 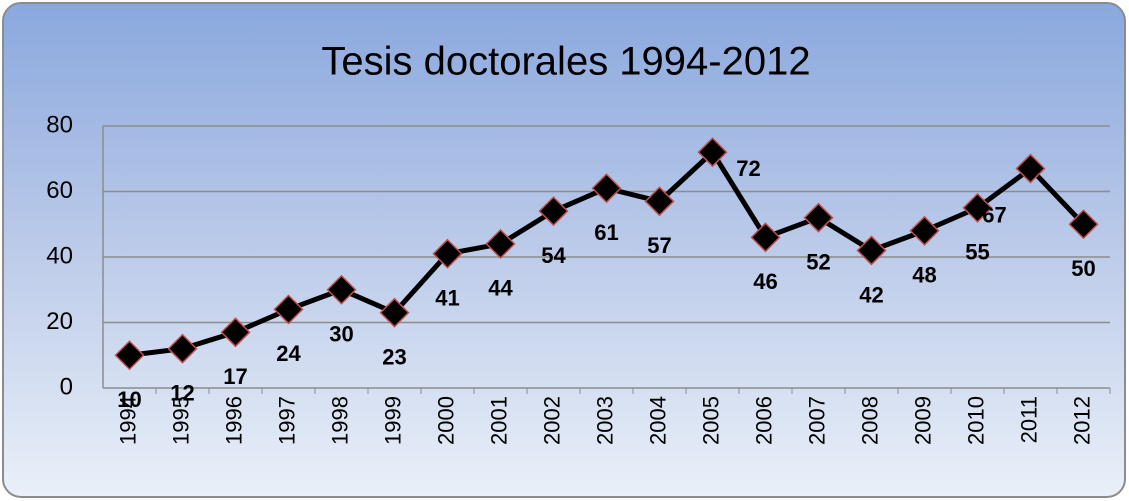 What do you see at coordinates (1083, 268) in the screenshot?
I see `data-label: 50` at bounding box center [1083, 268].